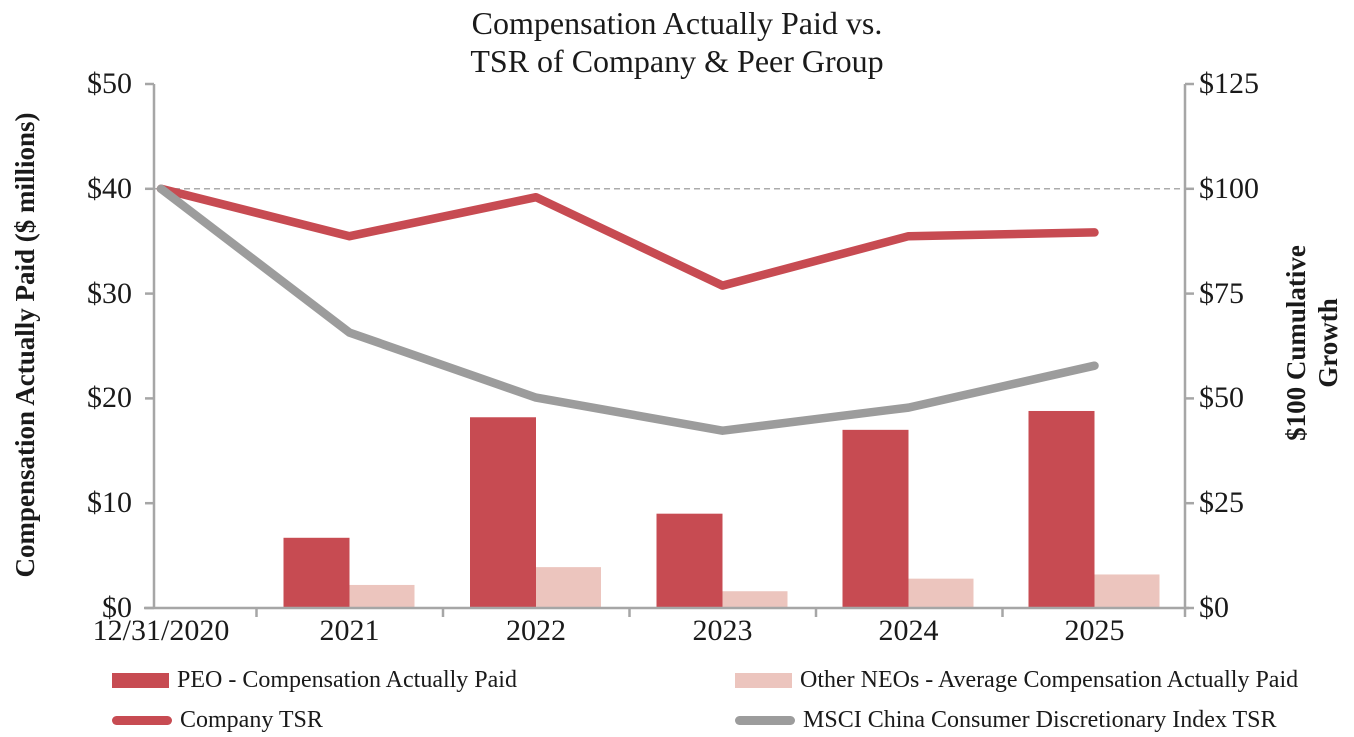 This screenshot has width=1354, height=737. What do you see at coordinates (117, 607) in the screenshot?
I see `left-axis-tick-label: $0` at bounding box center [117, 607].